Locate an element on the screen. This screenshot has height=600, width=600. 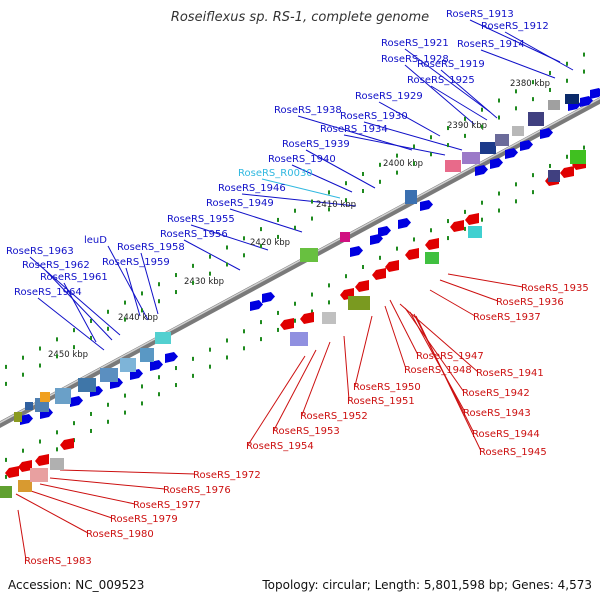
forward-gene-label: RoseRS_1930 is located at coordinates (374, 116).